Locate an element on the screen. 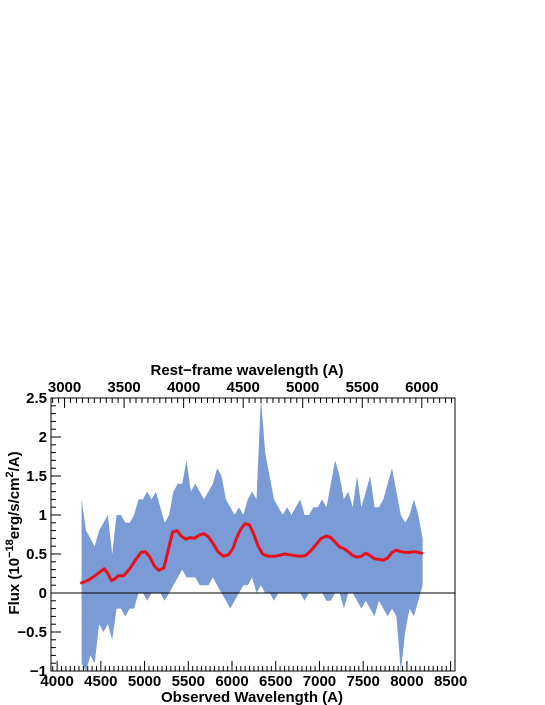  x-tick-label: 4000 is located at coordinates (56, 681).